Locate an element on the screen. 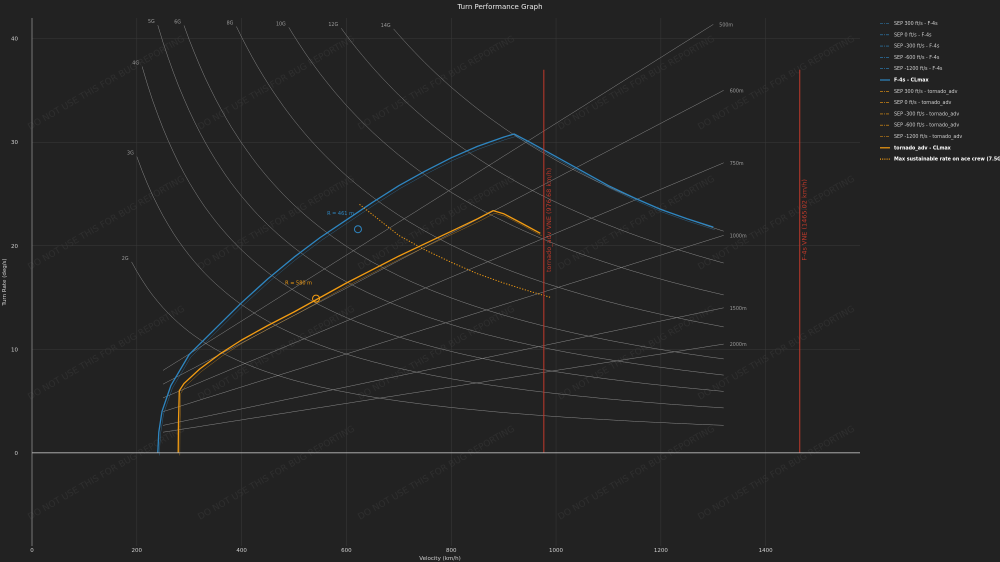 The image size is (1000, 562). g-line-label: 14G is located at coordinates (386, 26).